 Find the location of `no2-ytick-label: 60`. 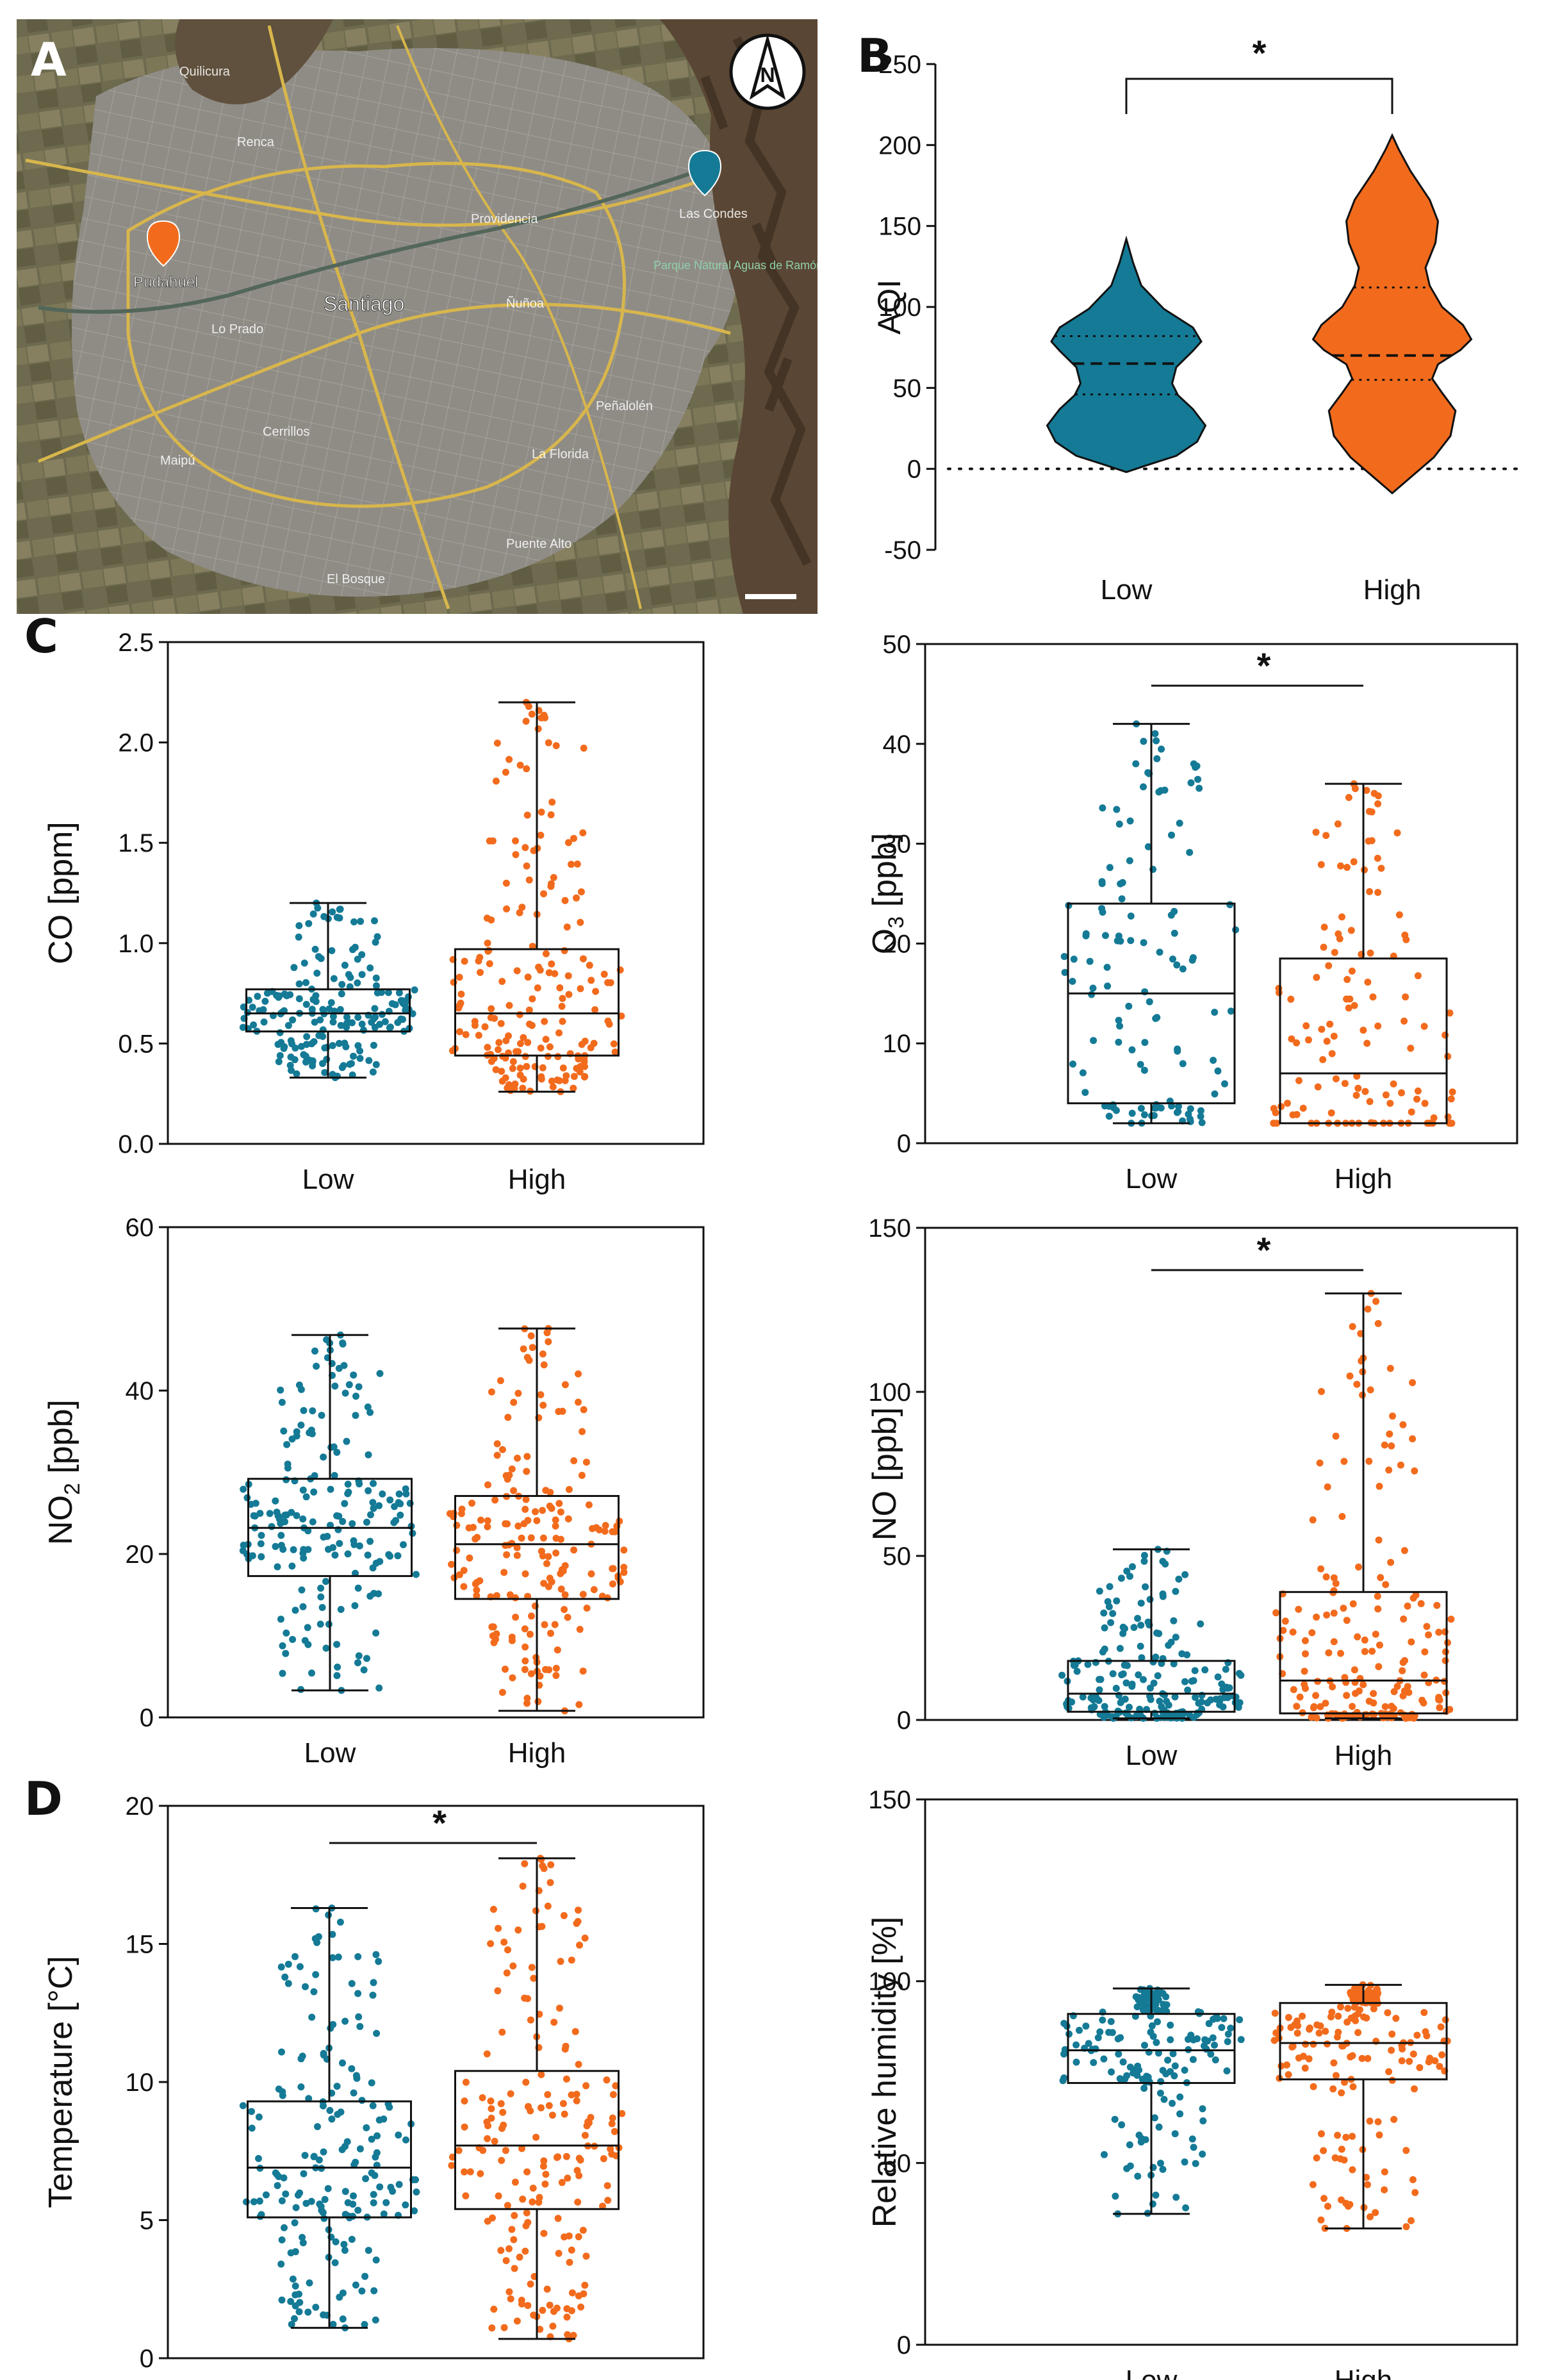

no2-ytick-label: 60 is located at coordinates (140, 1228).